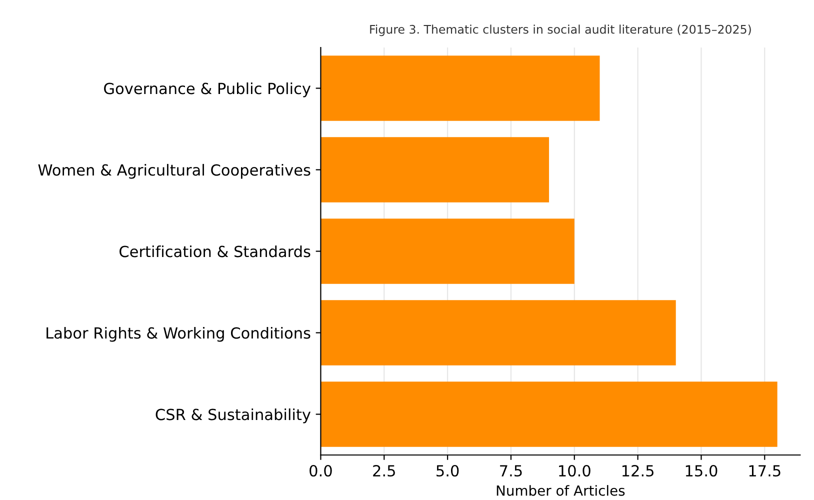 The height and width of the screenshot is (500, 814). What do you see at coordinates (384, 470) in the screenshot?
I see `x-tick-label: 2.5` at bounding box center [384, 470].